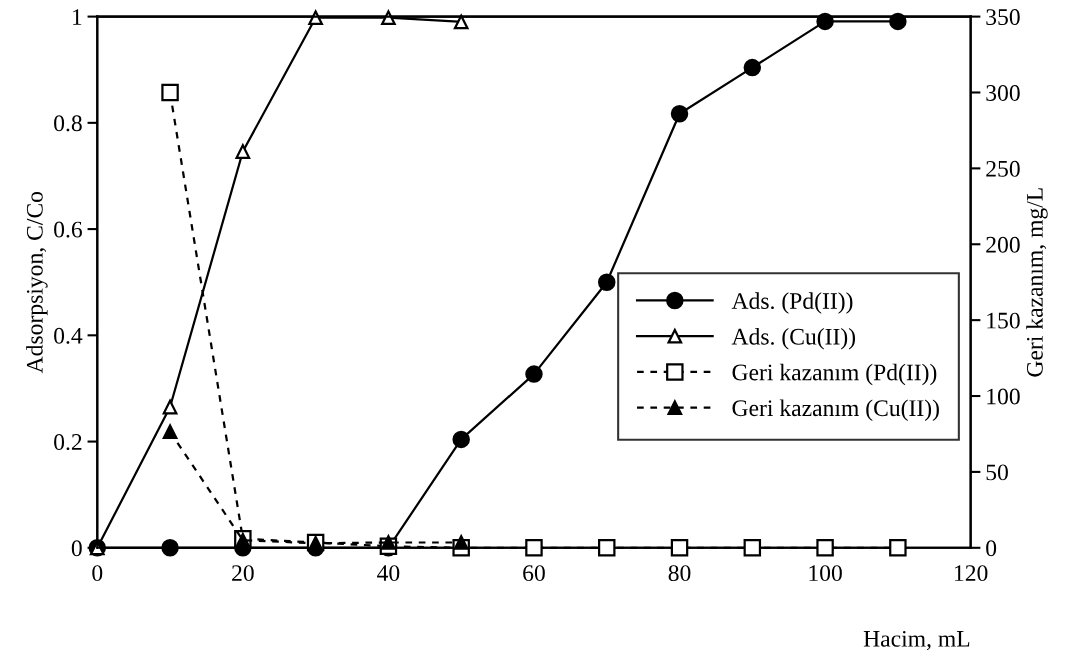  What do you see at coordinates (916, 640) in the screenshot?
I see `x-axis-title: Hacim, mL` at bounding box center [916, 640].